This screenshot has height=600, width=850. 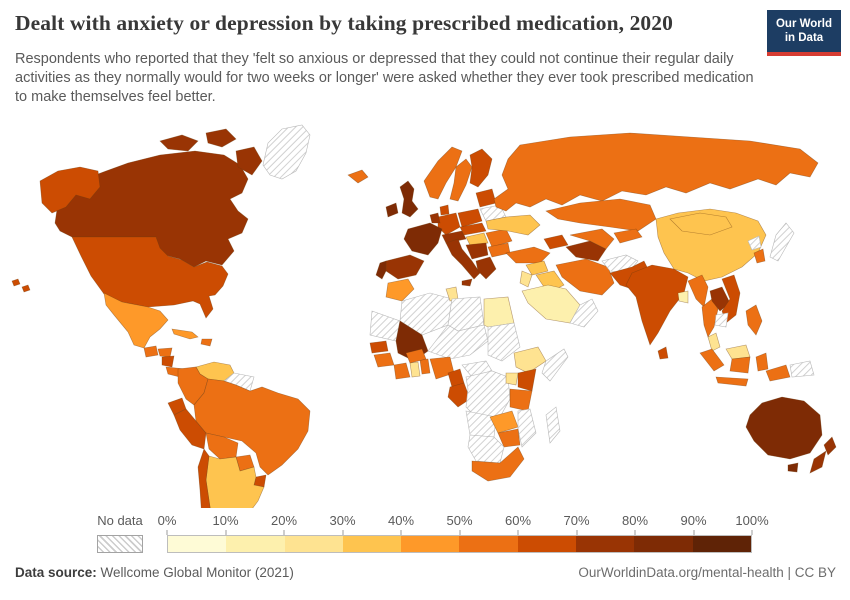 What do you see at coordinates (714, 342) in the screenshot?
I see `country-malaysia-peninsula` at bounding box center [714, 342].